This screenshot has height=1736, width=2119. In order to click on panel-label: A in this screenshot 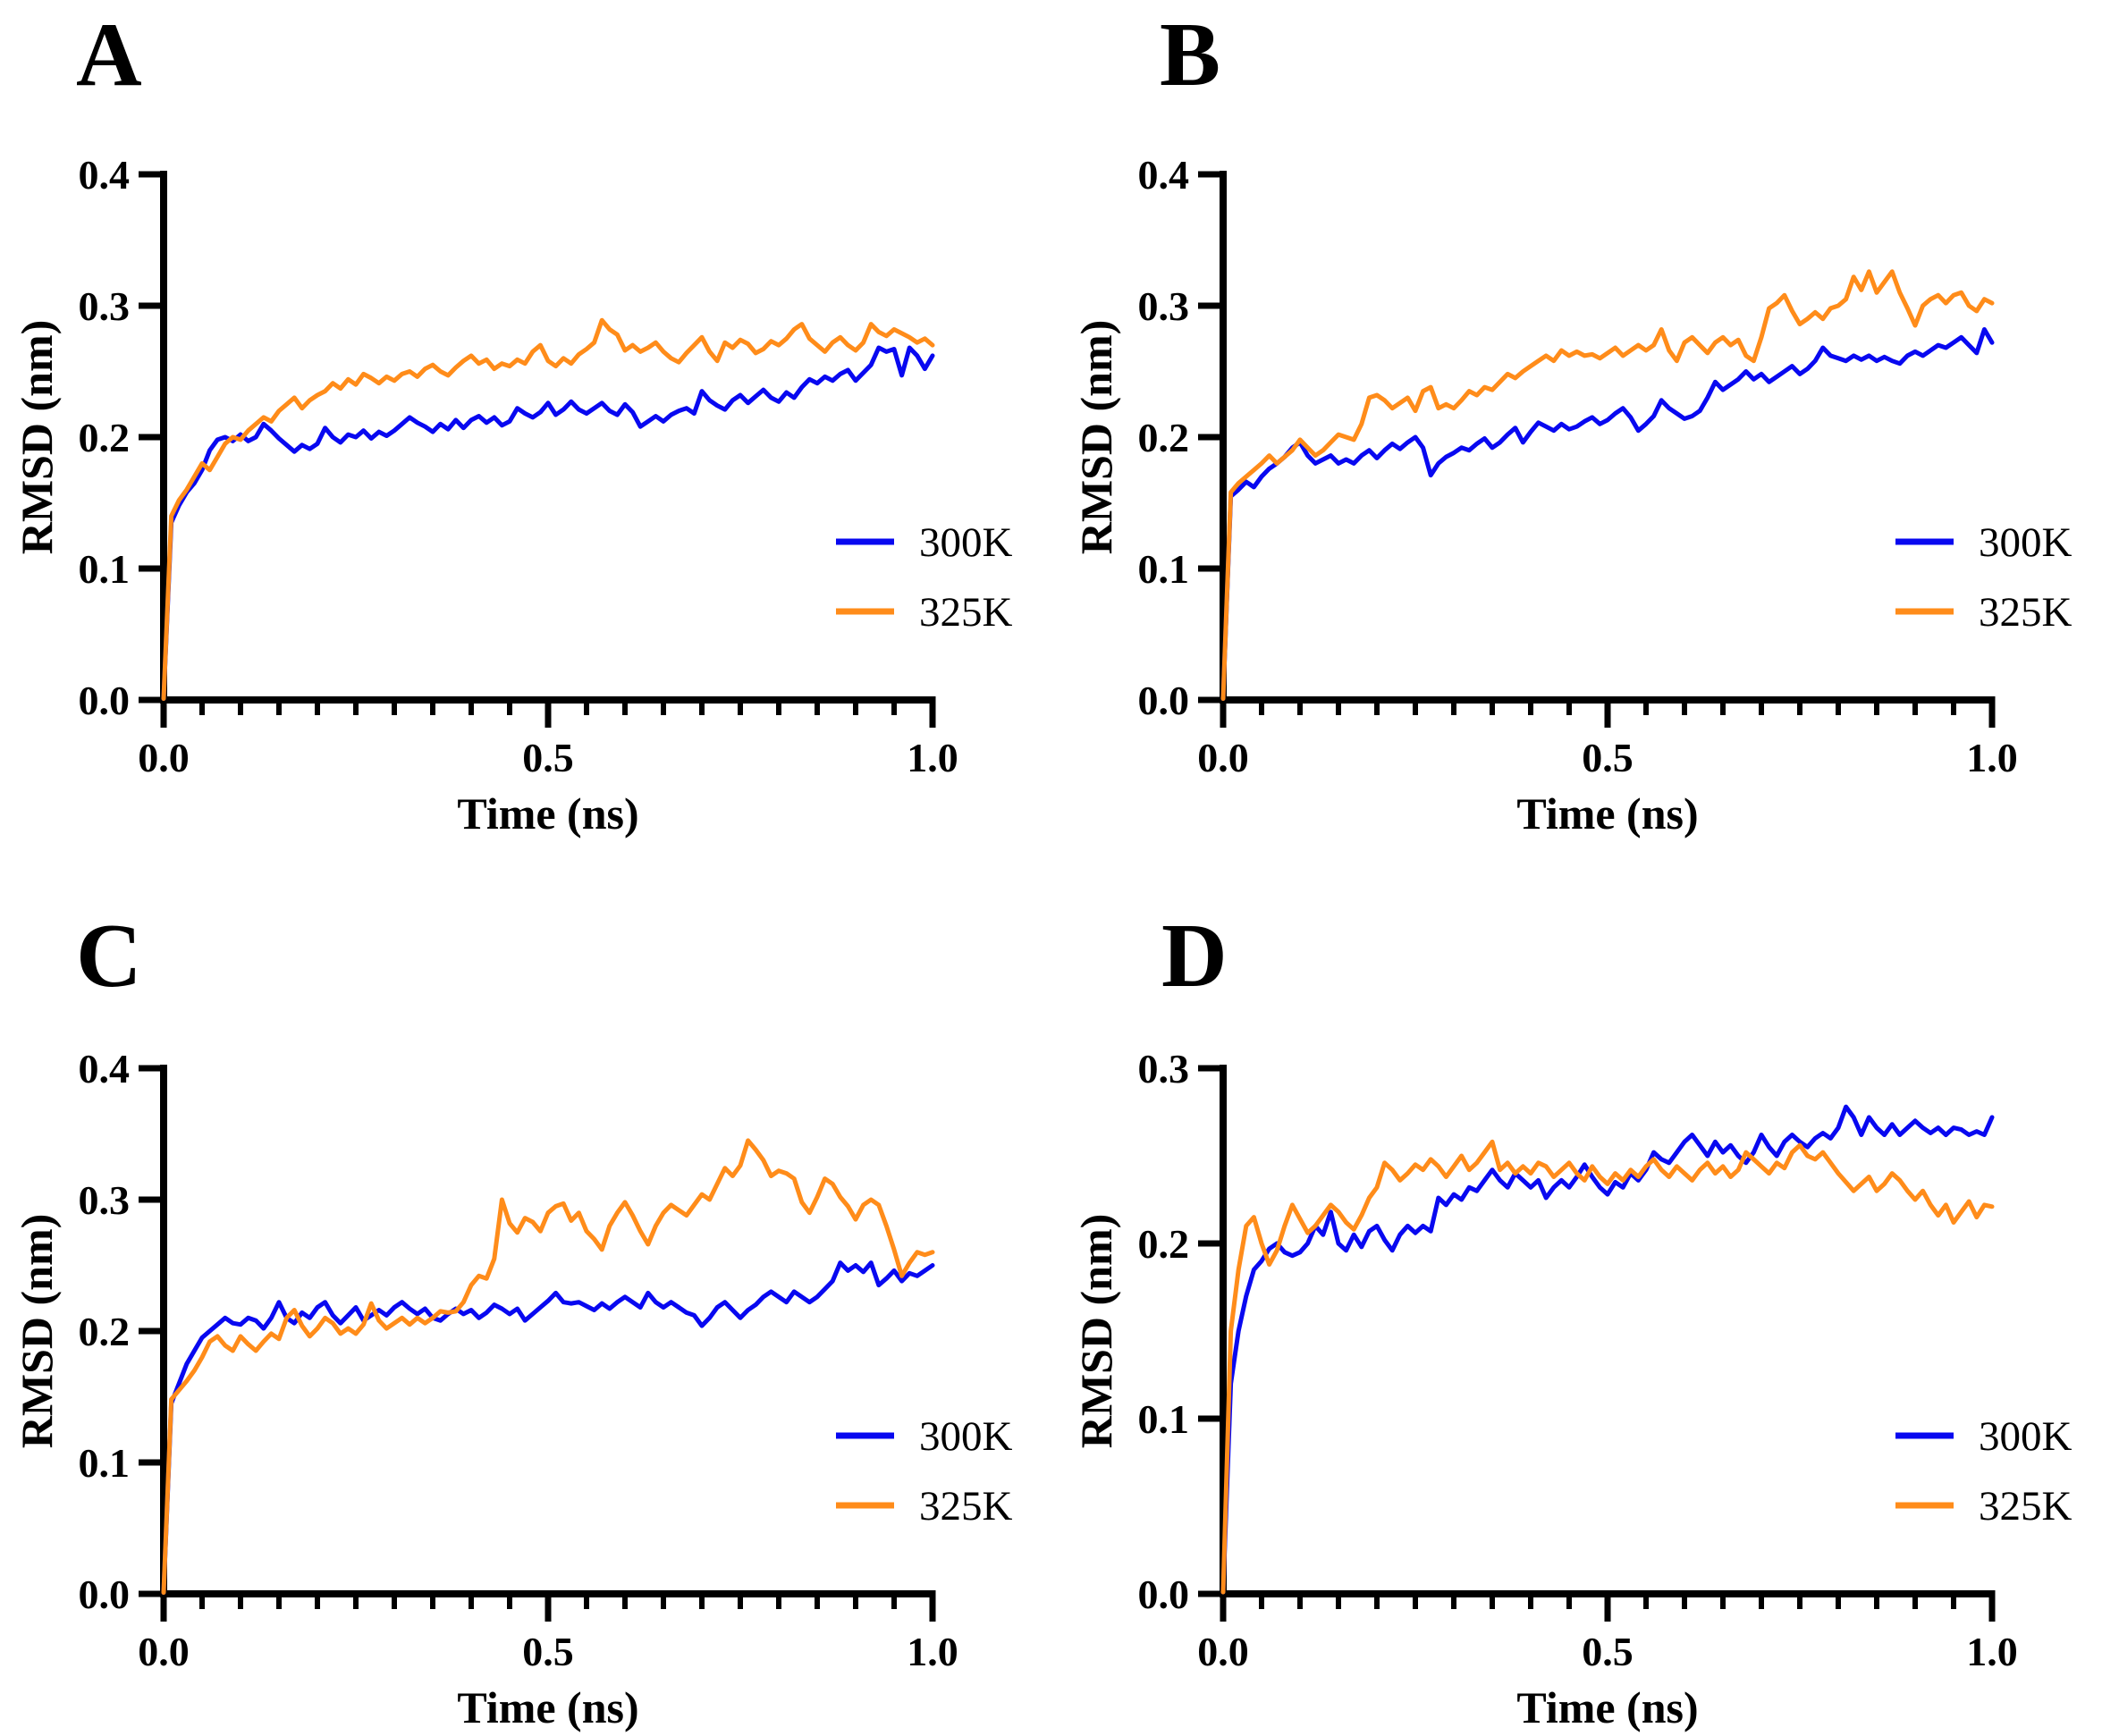, I will do `click(109, 54)`.